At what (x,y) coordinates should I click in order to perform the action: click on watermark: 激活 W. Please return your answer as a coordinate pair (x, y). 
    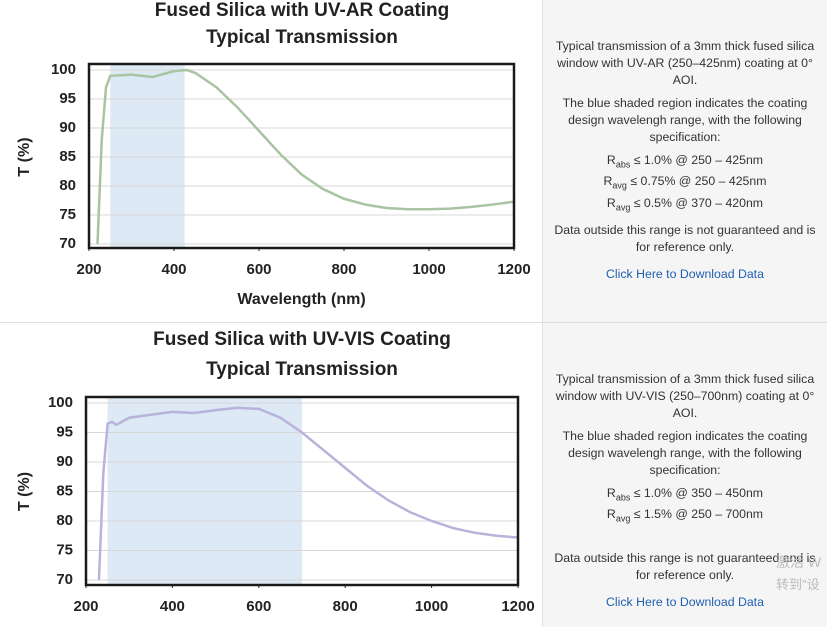
    Looking at the image, I should click on (799, 562).